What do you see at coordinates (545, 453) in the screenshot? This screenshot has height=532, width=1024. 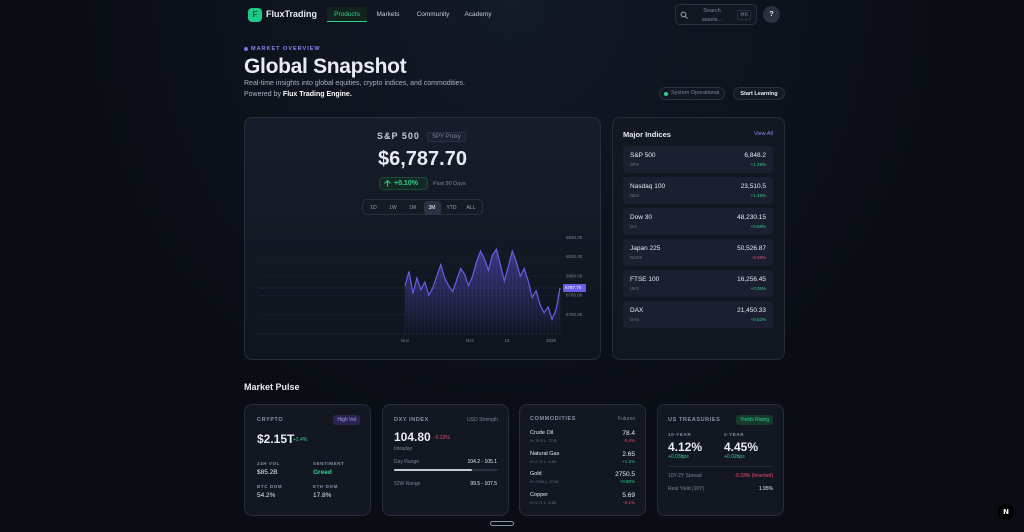 I see `commodity-name: Natural Gas` at bounding box center [545, 453].